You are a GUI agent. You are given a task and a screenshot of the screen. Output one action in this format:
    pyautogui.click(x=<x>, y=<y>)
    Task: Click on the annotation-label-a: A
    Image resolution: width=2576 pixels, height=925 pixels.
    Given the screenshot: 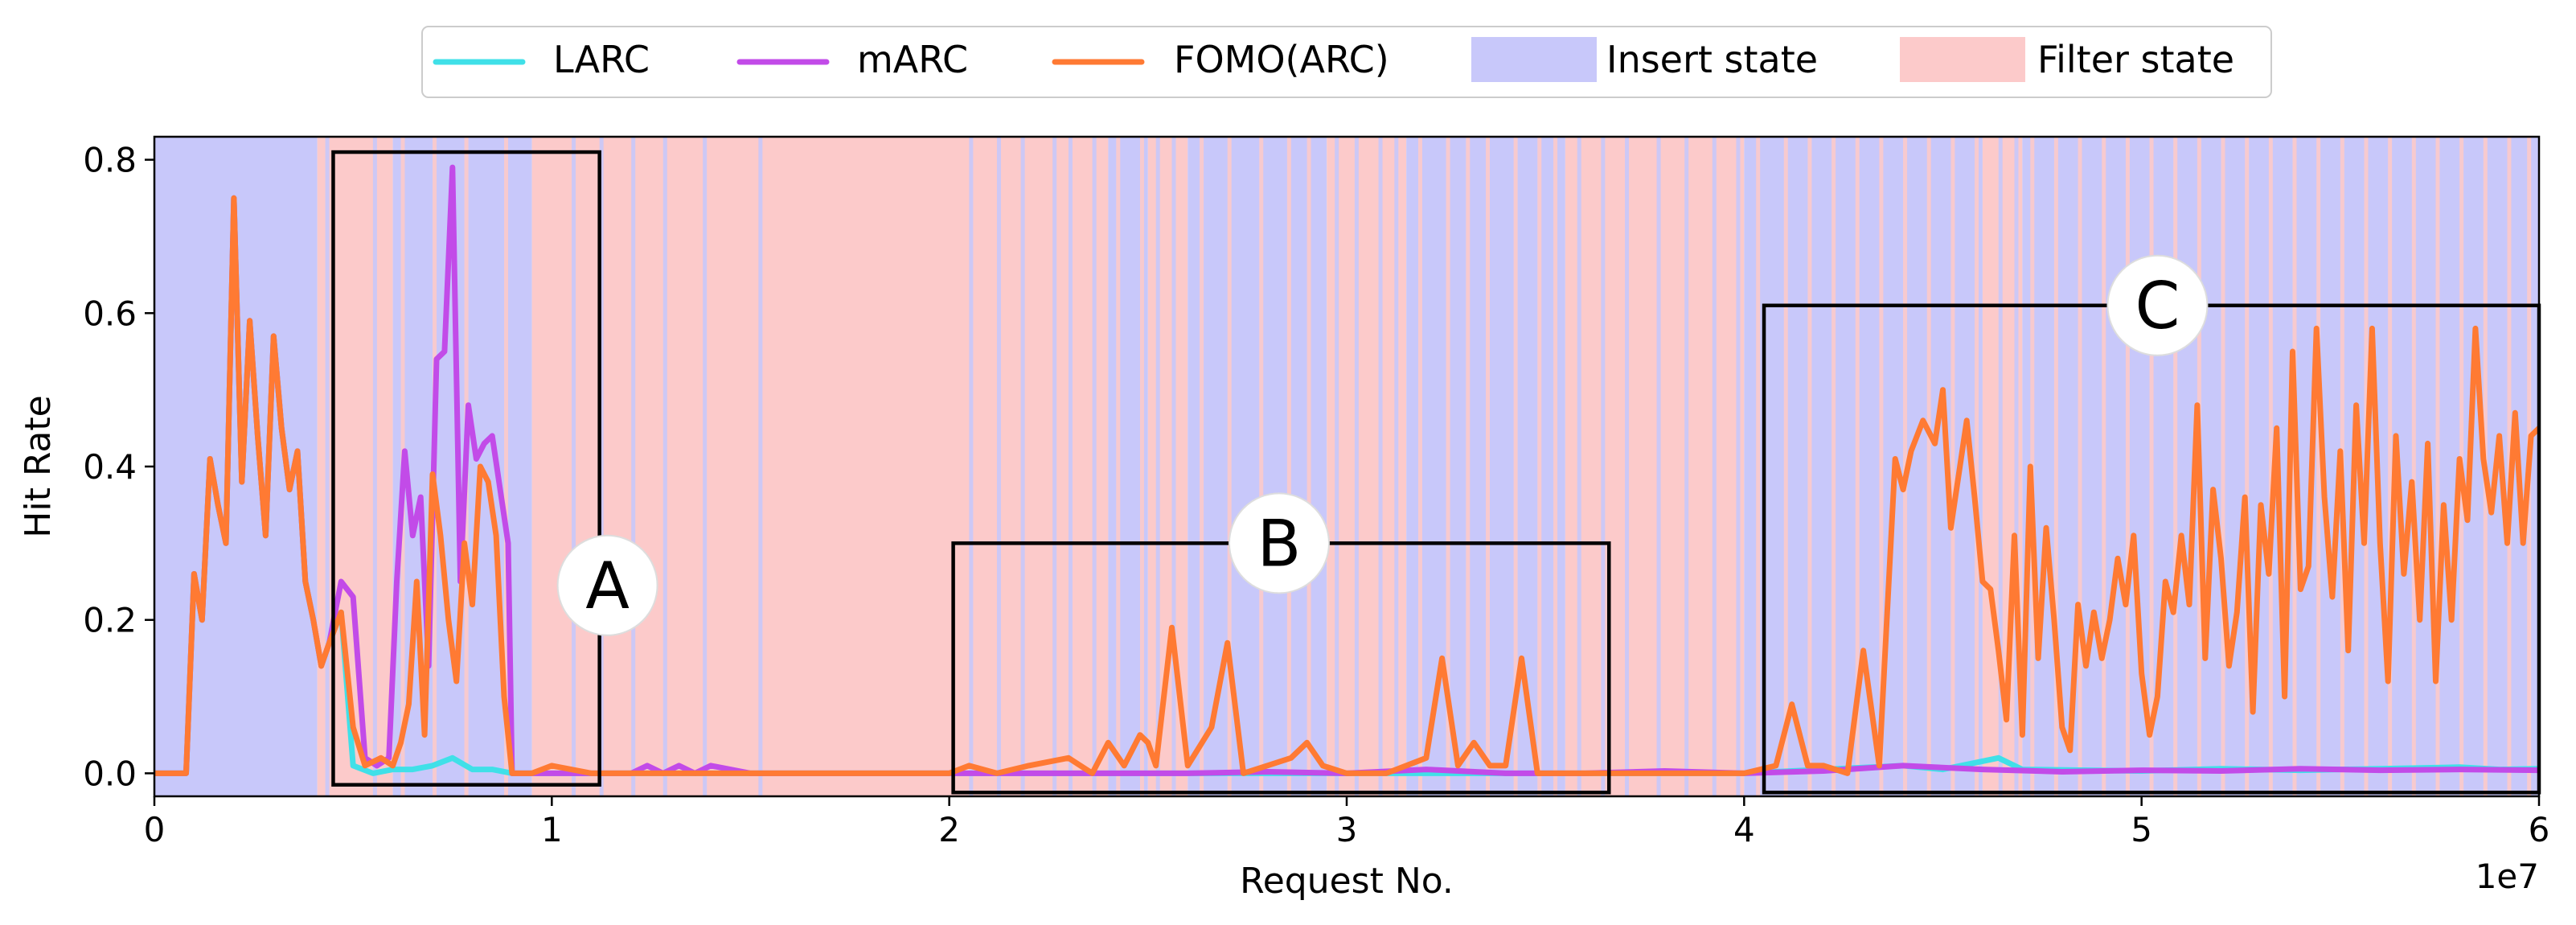 What is the action you would take?
    pyautogui.click(x=607, y=586)
    